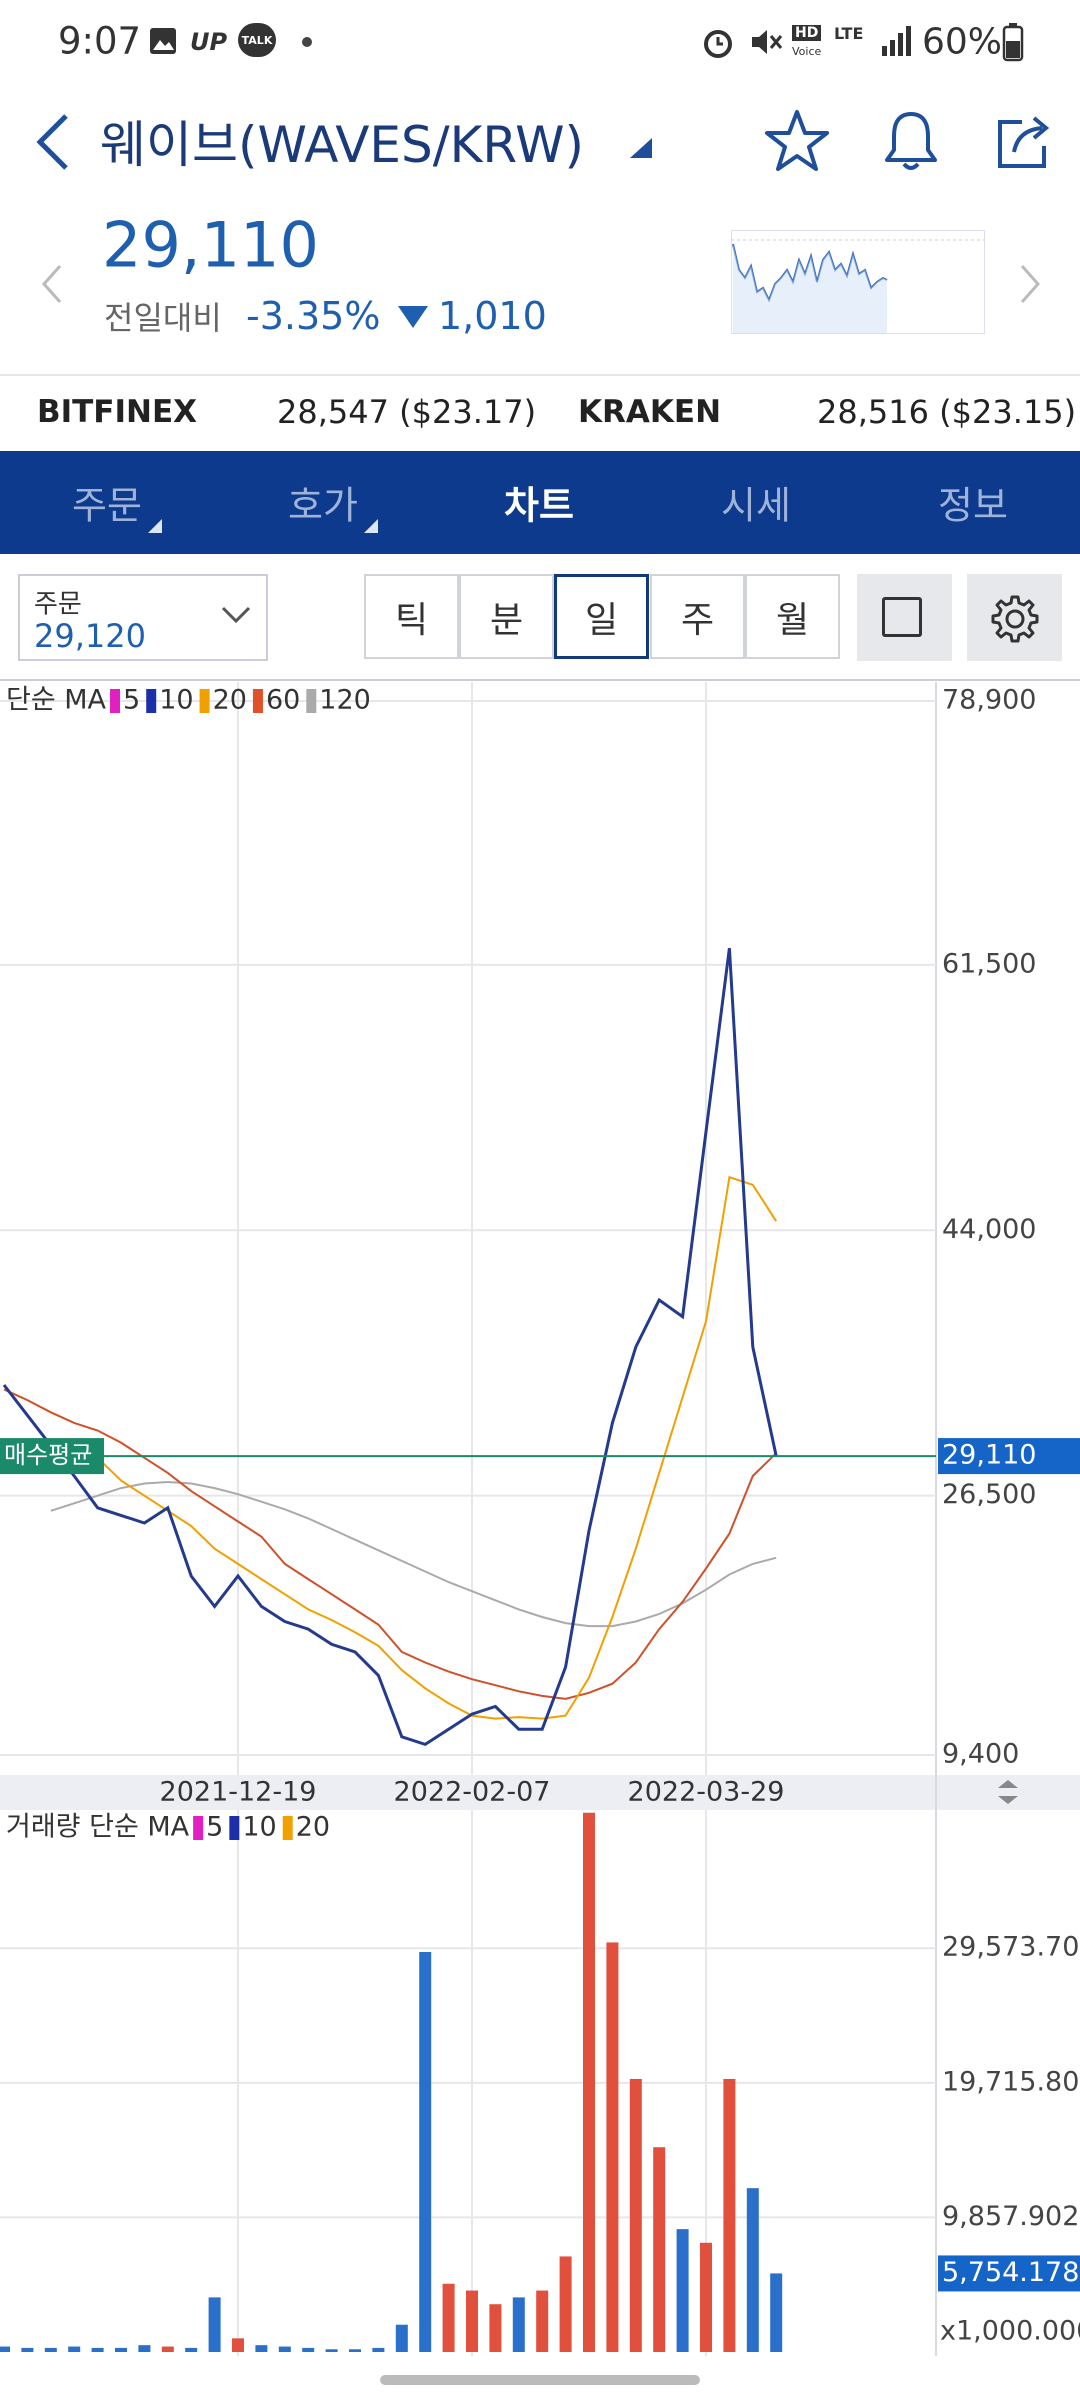 This screenshot has width=1080, height=2400. Describe the element at coordinates (911, 141) in the screenshot. I see `alert-button` at that location.